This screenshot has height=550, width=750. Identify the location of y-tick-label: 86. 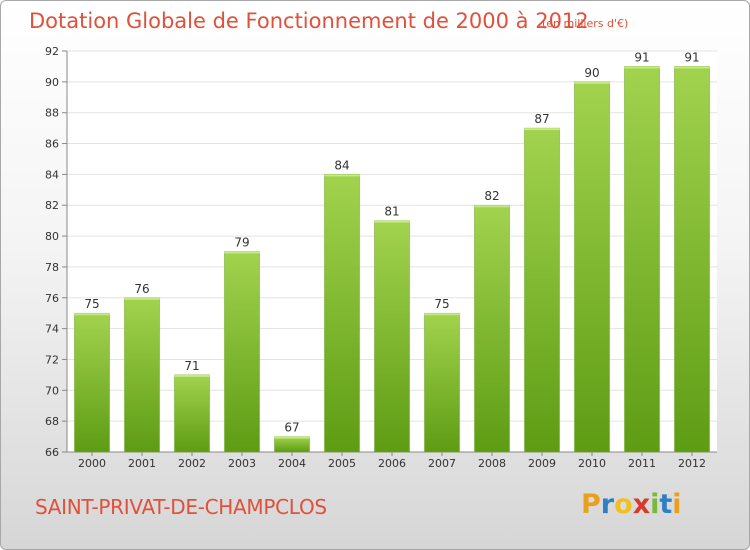
(52, 144).